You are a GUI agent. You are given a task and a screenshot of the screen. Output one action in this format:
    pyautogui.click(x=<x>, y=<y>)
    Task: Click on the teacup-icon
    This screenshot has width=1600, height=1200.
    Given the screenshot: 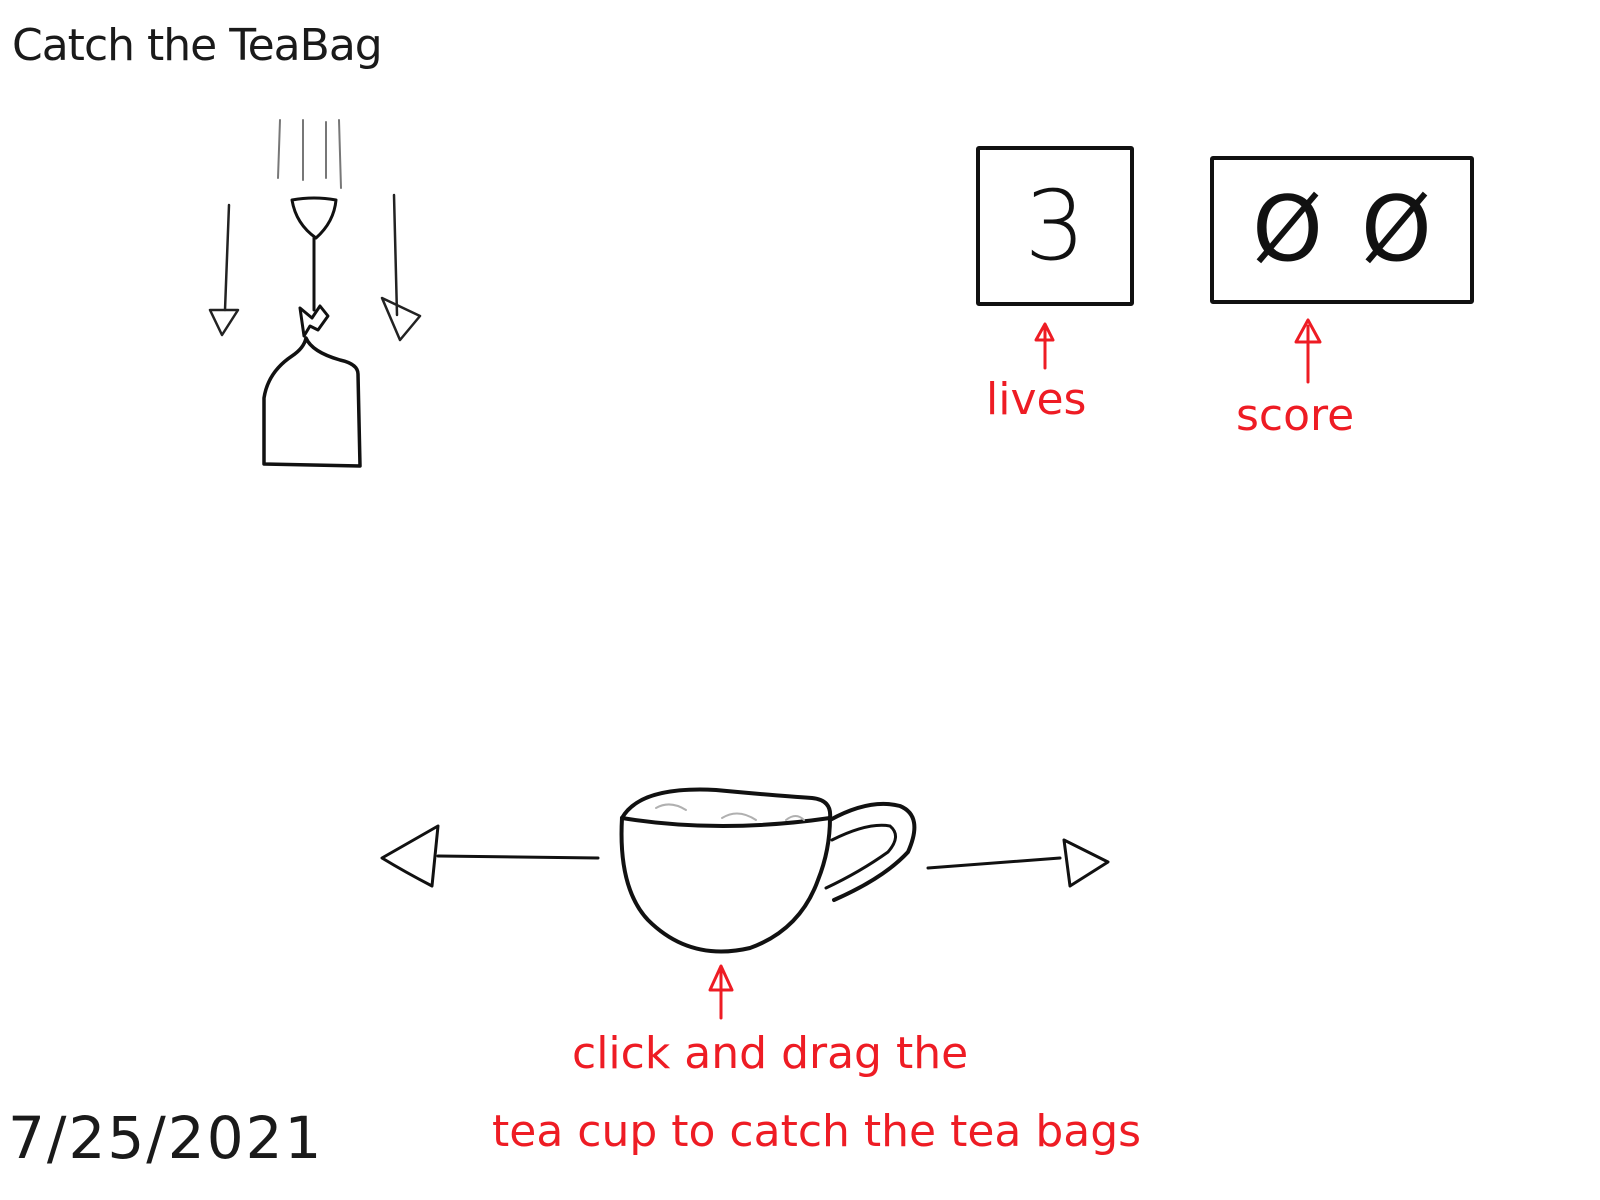 What is the action you would take?
    pyautogui.click(x=768, y=870)
    